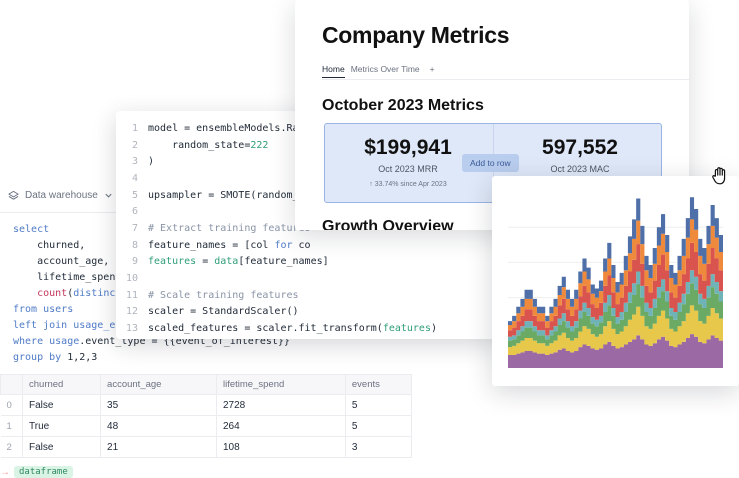 This screenshot has width=739, height=478. I want to click on table-row: 1 True 48 264 5, so click(206, 426).